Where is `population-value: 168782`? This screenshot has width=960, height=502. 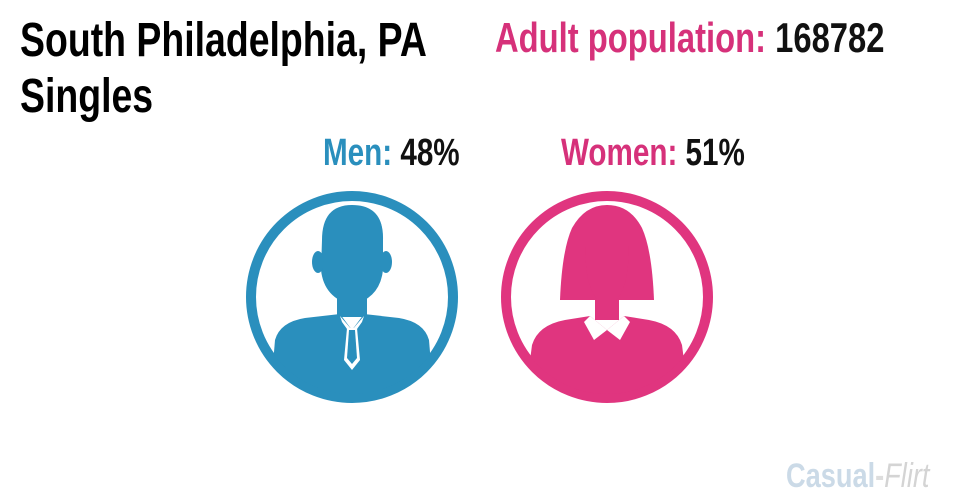
population-value: 168782 is located at coordinates (829, 37).